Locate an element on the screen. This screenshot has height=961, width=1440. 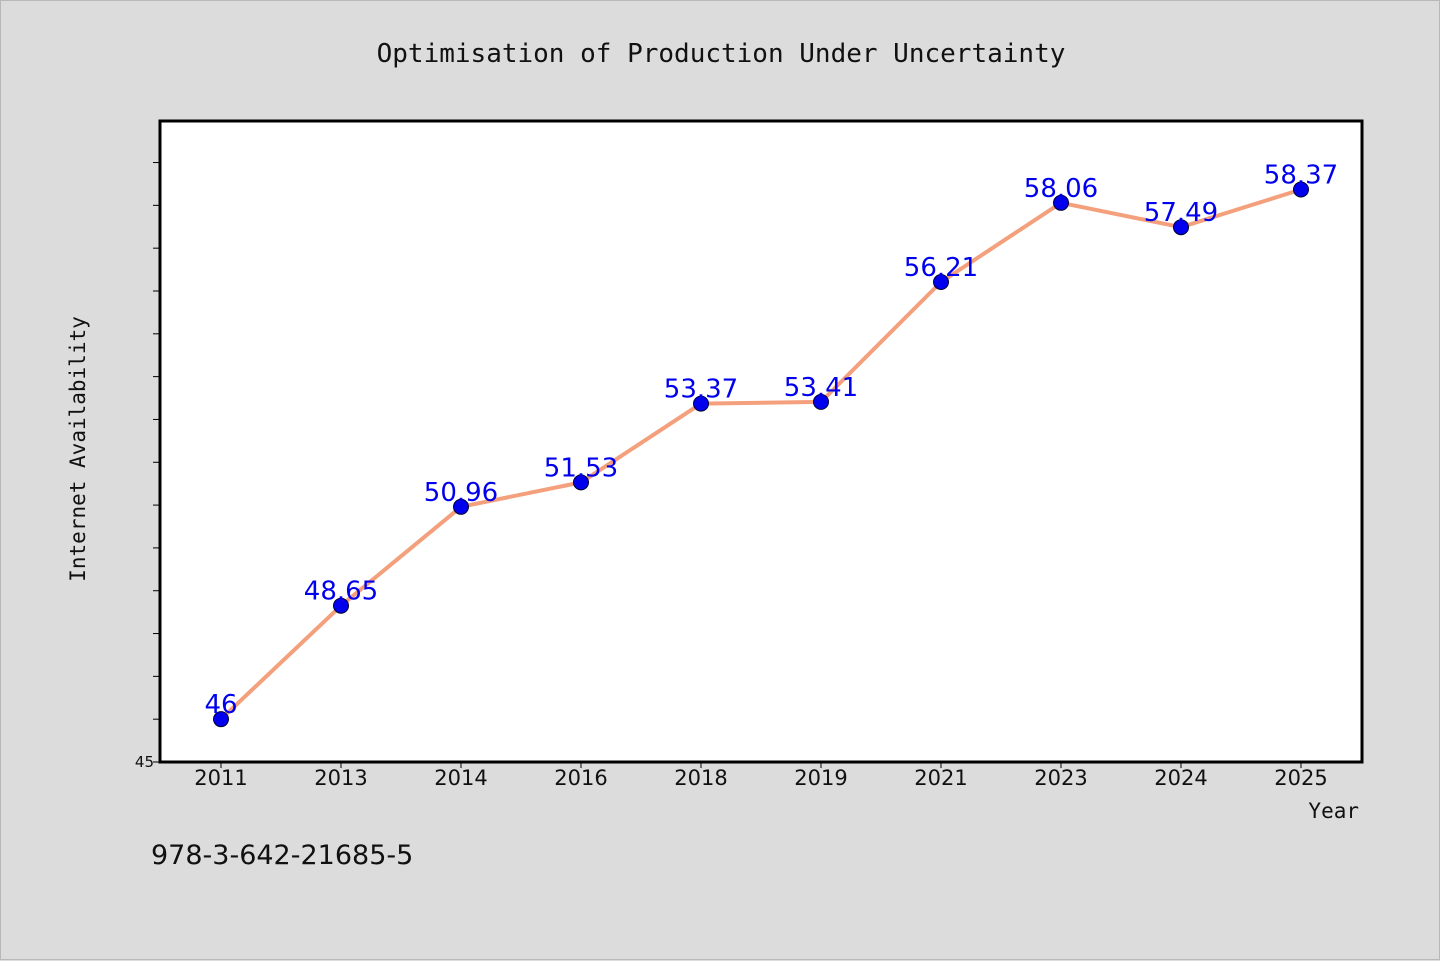
y-tick-label: 45 is located at coordinates (144, 762).